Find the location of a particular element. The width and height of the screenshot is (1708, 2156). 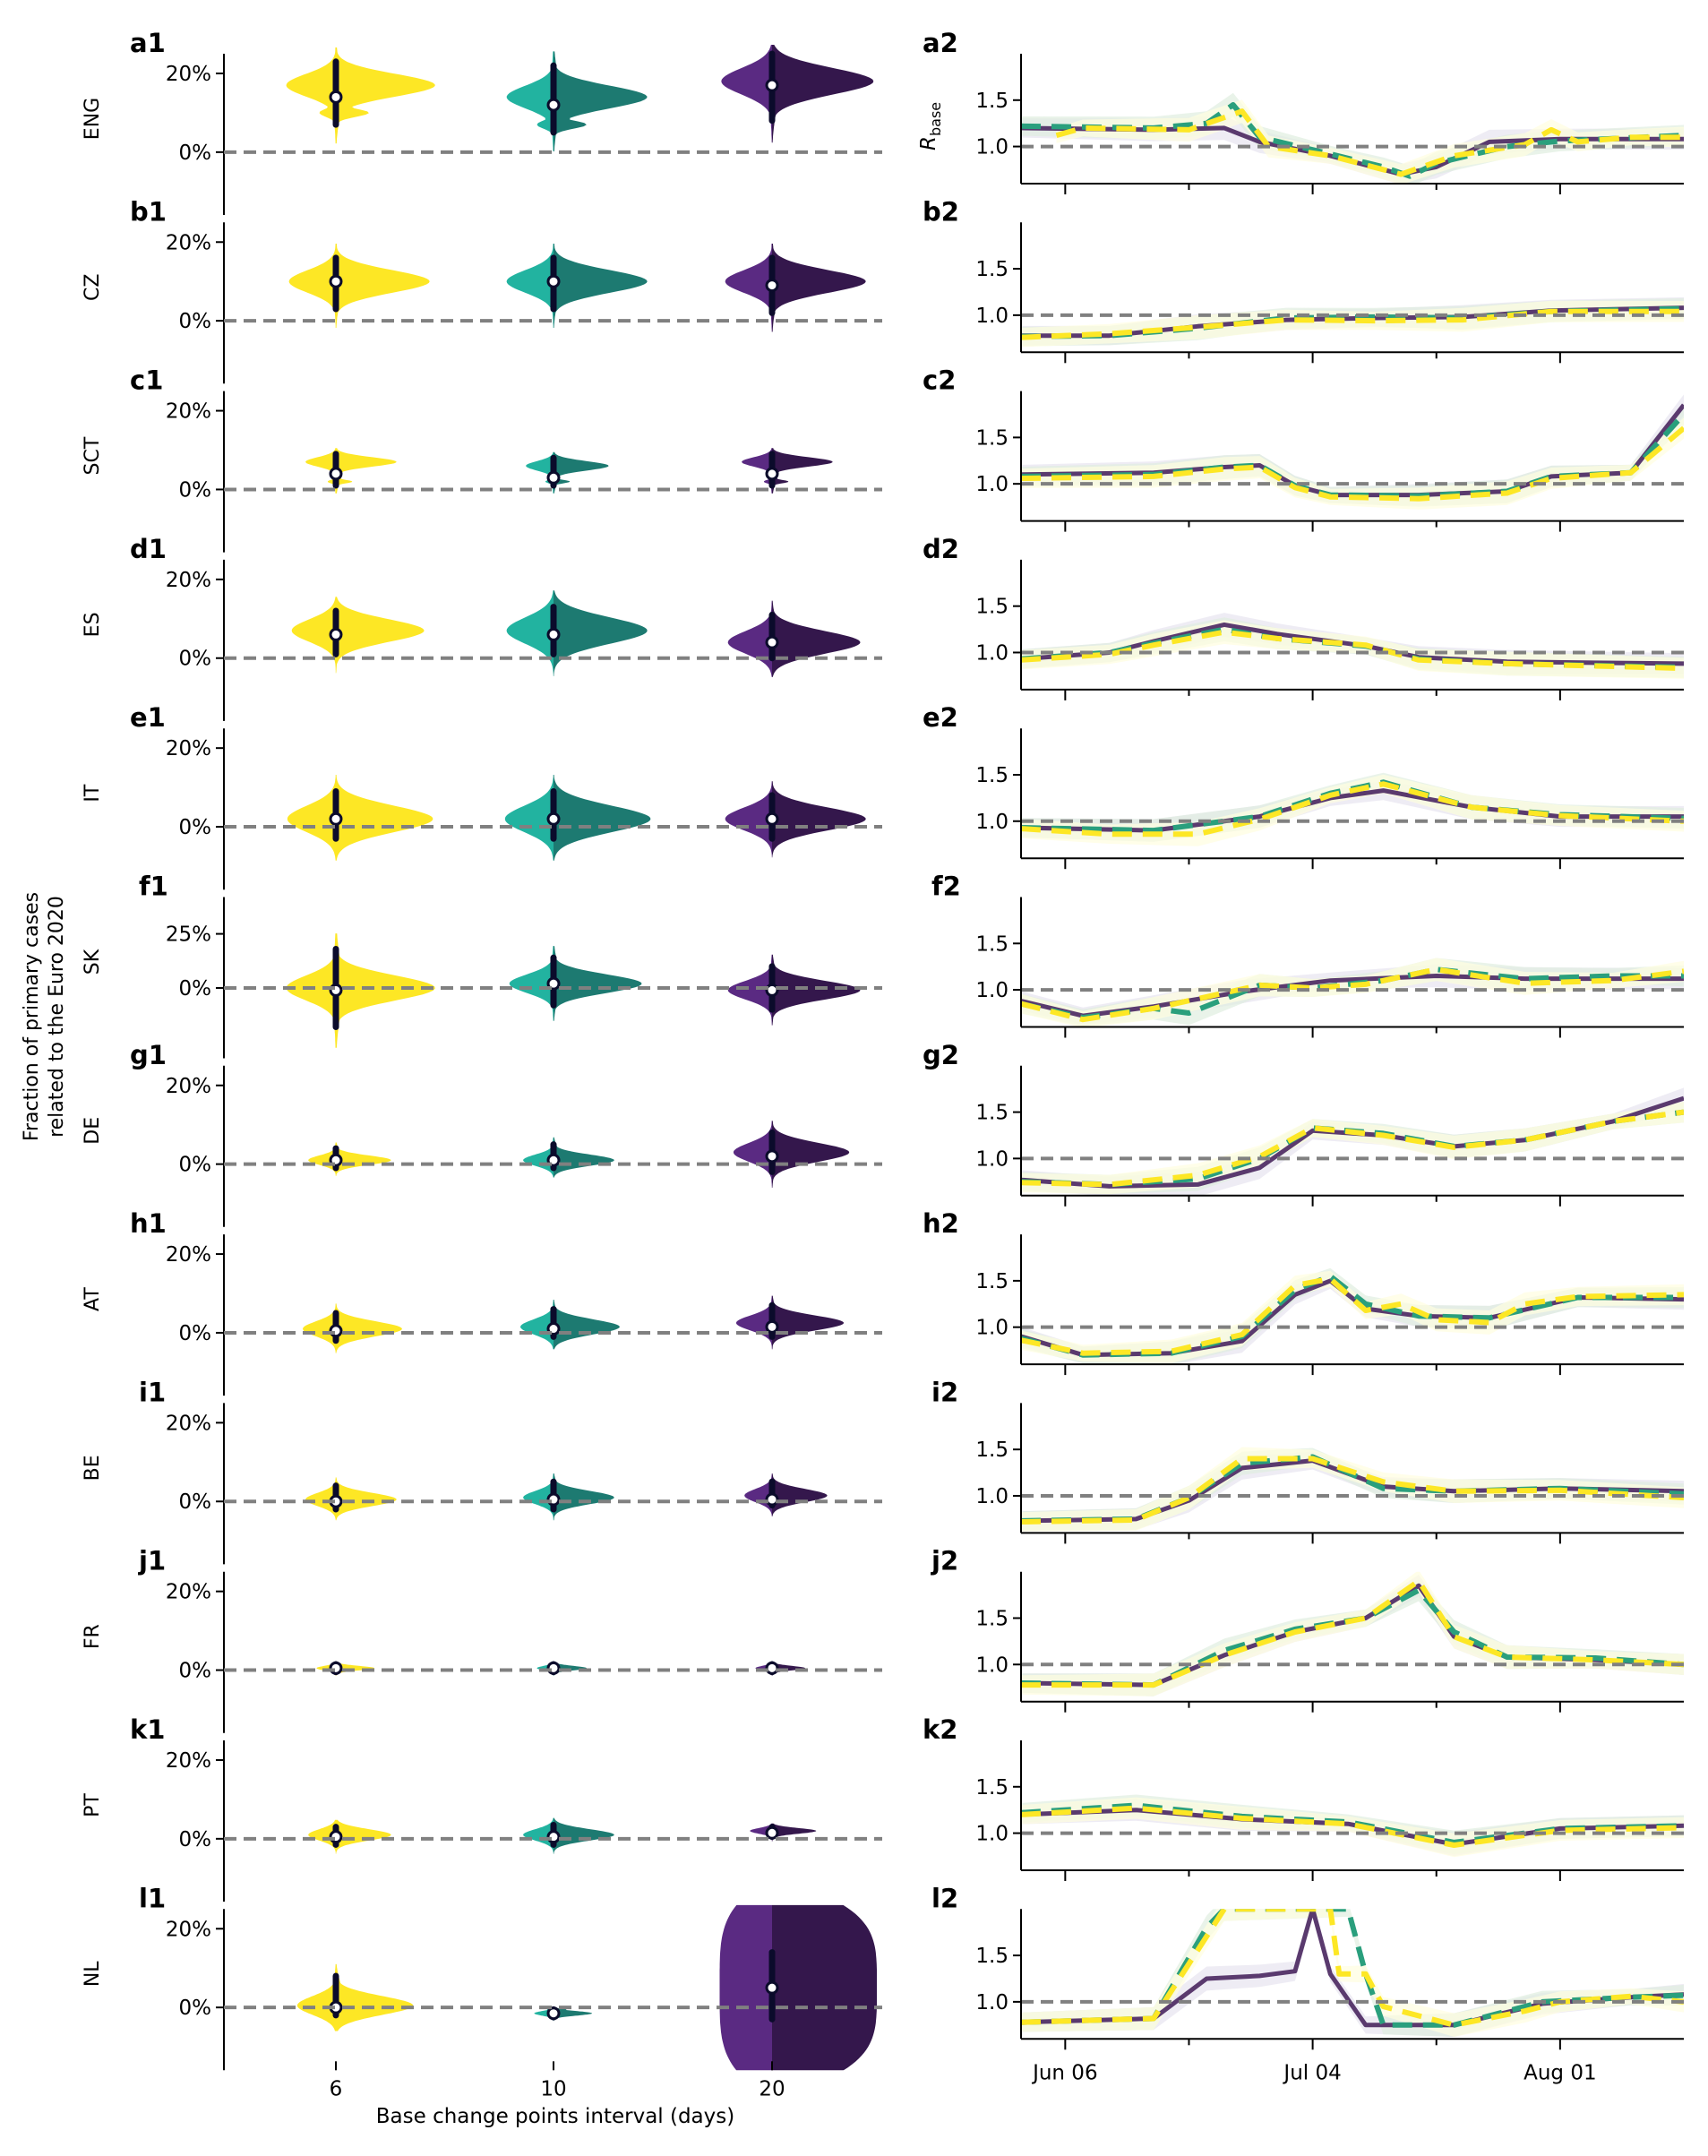

panel-label: a1 is located at coordinates (148, 43).